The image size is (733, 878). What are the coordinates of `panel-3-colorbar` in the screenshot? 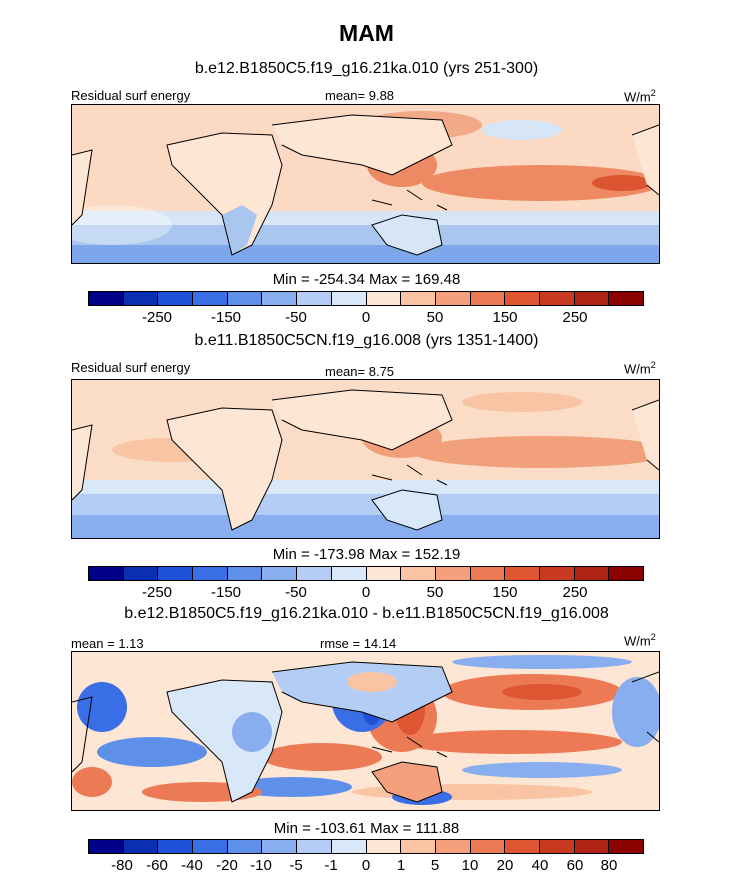 It's located at (366, 846).